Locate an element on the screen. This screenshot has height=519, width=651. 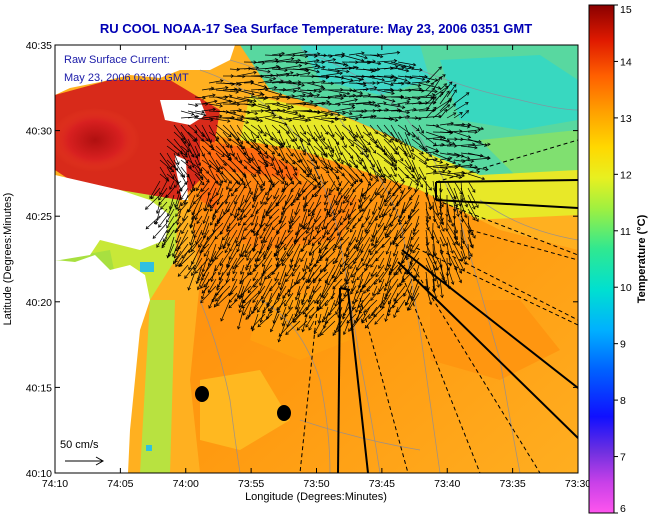
current-annotation-line2: May 23, 2006 03:00 GMT is located at coordinates (126, 78).